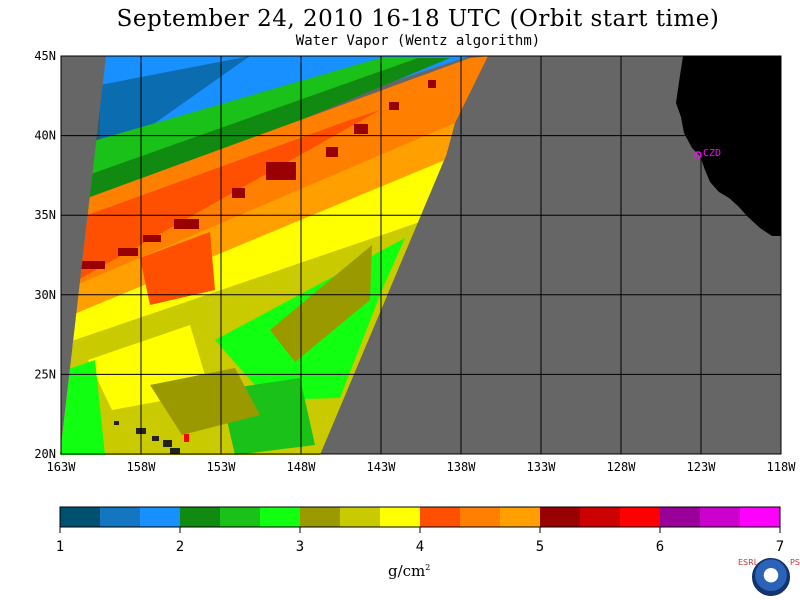  I want to click on station-label: CZD, so click(712, 153).